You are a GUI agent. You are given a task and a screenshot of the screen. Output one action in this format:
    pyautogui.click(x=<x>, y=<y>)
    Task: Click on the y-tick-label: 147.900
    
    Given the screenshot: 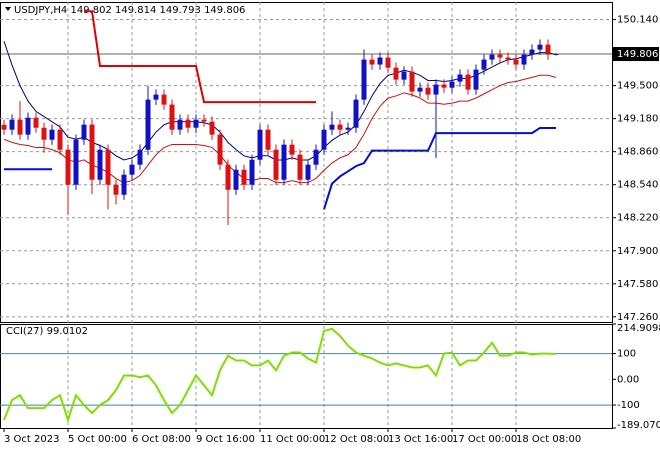 What is the action you would take?
    pyautogui.click(x=637, y=251)
    